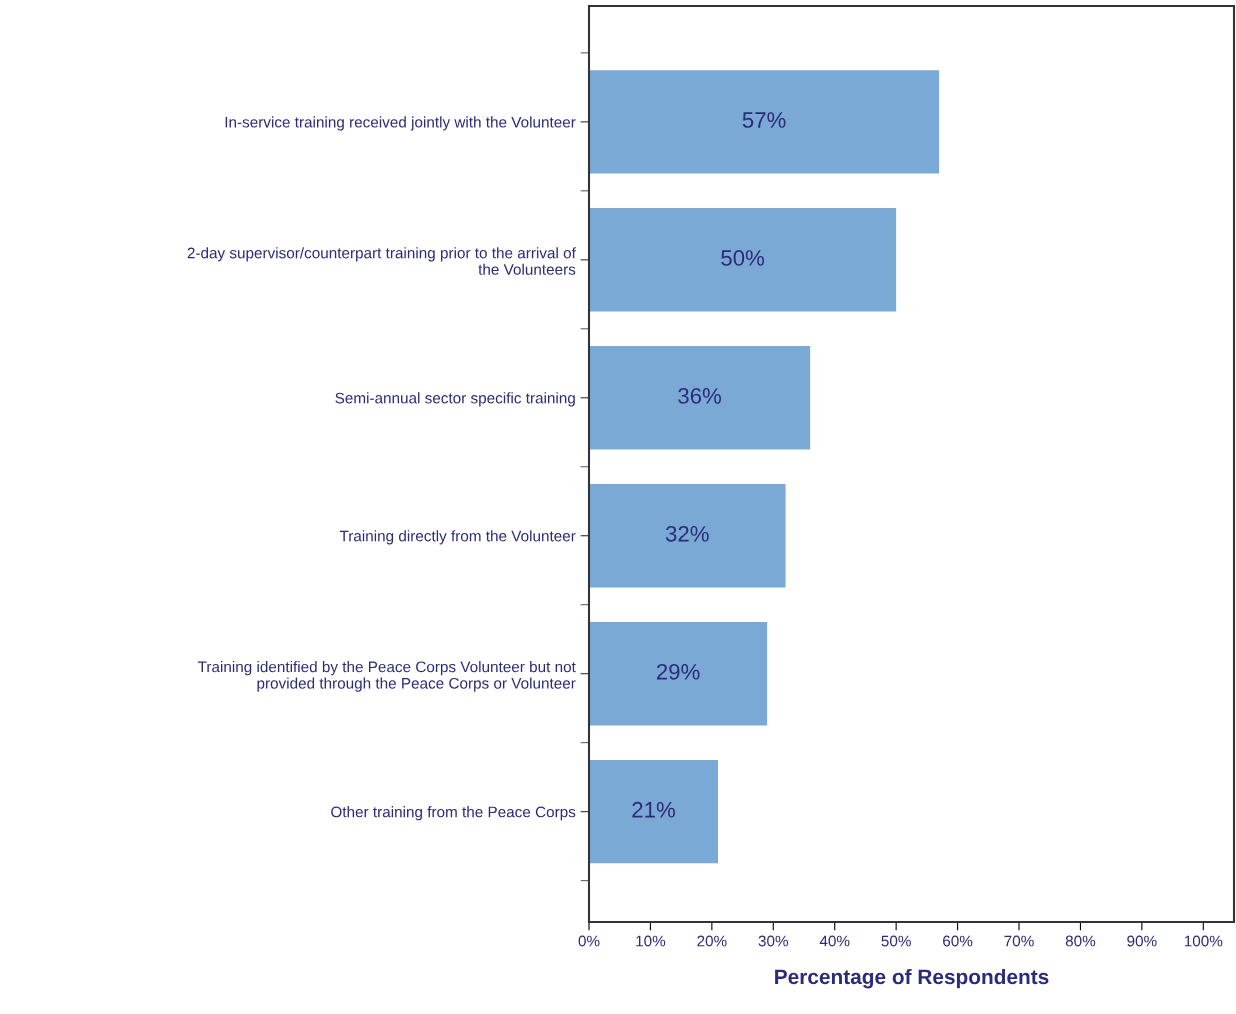  I want to click on x-axis-title: Percentage of Respondents, so click(912, 978).